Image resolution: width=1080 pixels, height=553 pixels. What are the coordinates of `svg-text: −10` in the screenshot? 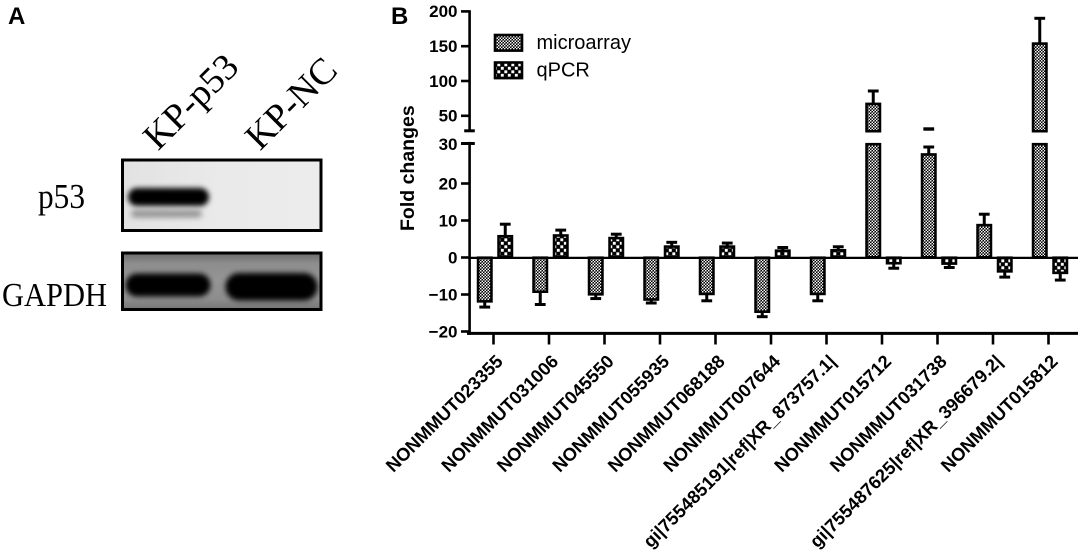 It's located at (443, 294).